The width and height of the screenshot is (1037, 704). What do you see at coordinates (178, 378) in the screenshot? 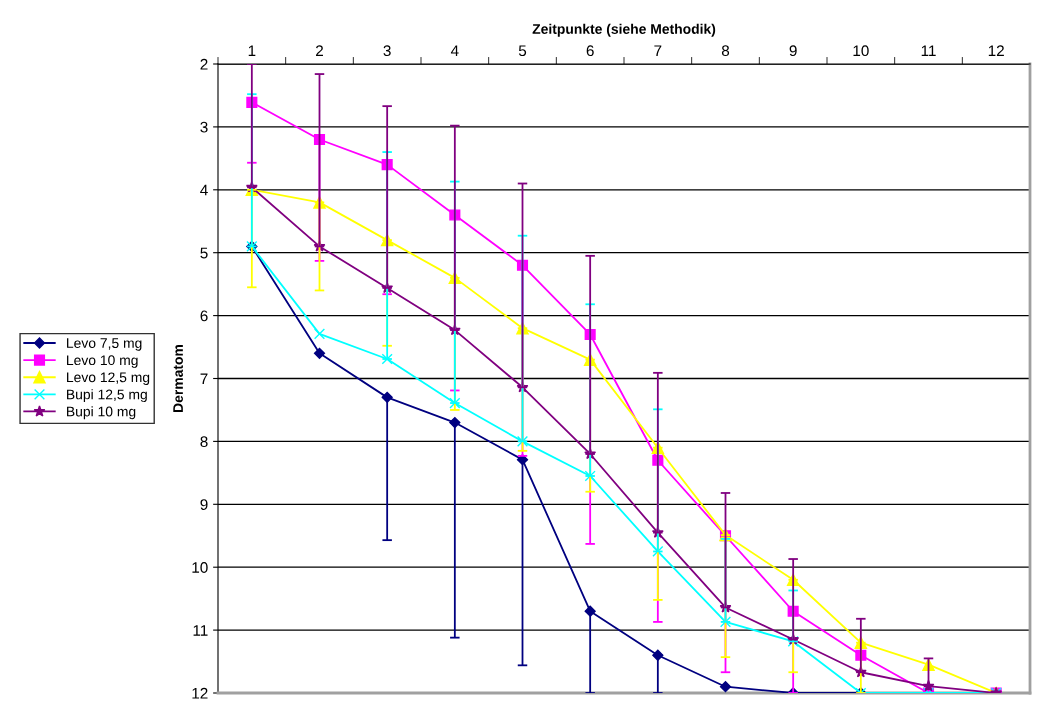
I see `y-axis-title: Dermatom` at bounding box center [178, 378].